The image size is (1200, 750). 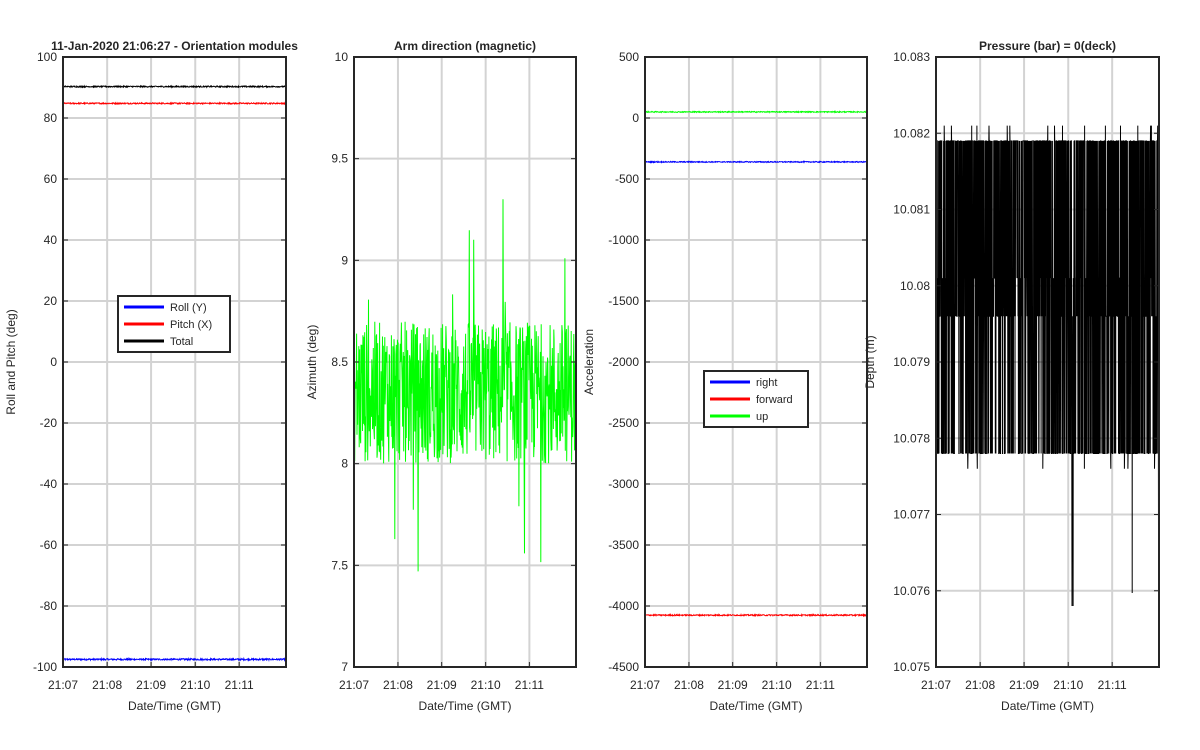 I want to click on y-tick-label: -3000, so click(x=623, y=484).